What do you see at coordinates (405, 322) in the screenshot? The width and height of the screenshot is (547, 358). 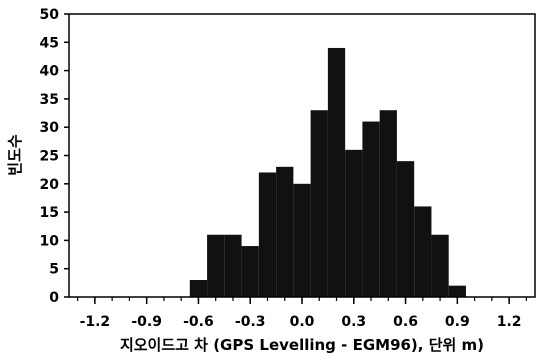 I see `x-tick-label: 0.6` at bounding box center [405, 322].